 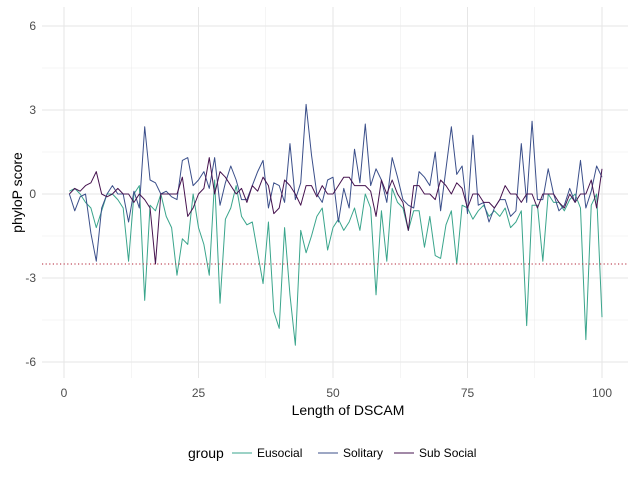 I want to click on legend-label: Solitary, so click(x=363, y=453).